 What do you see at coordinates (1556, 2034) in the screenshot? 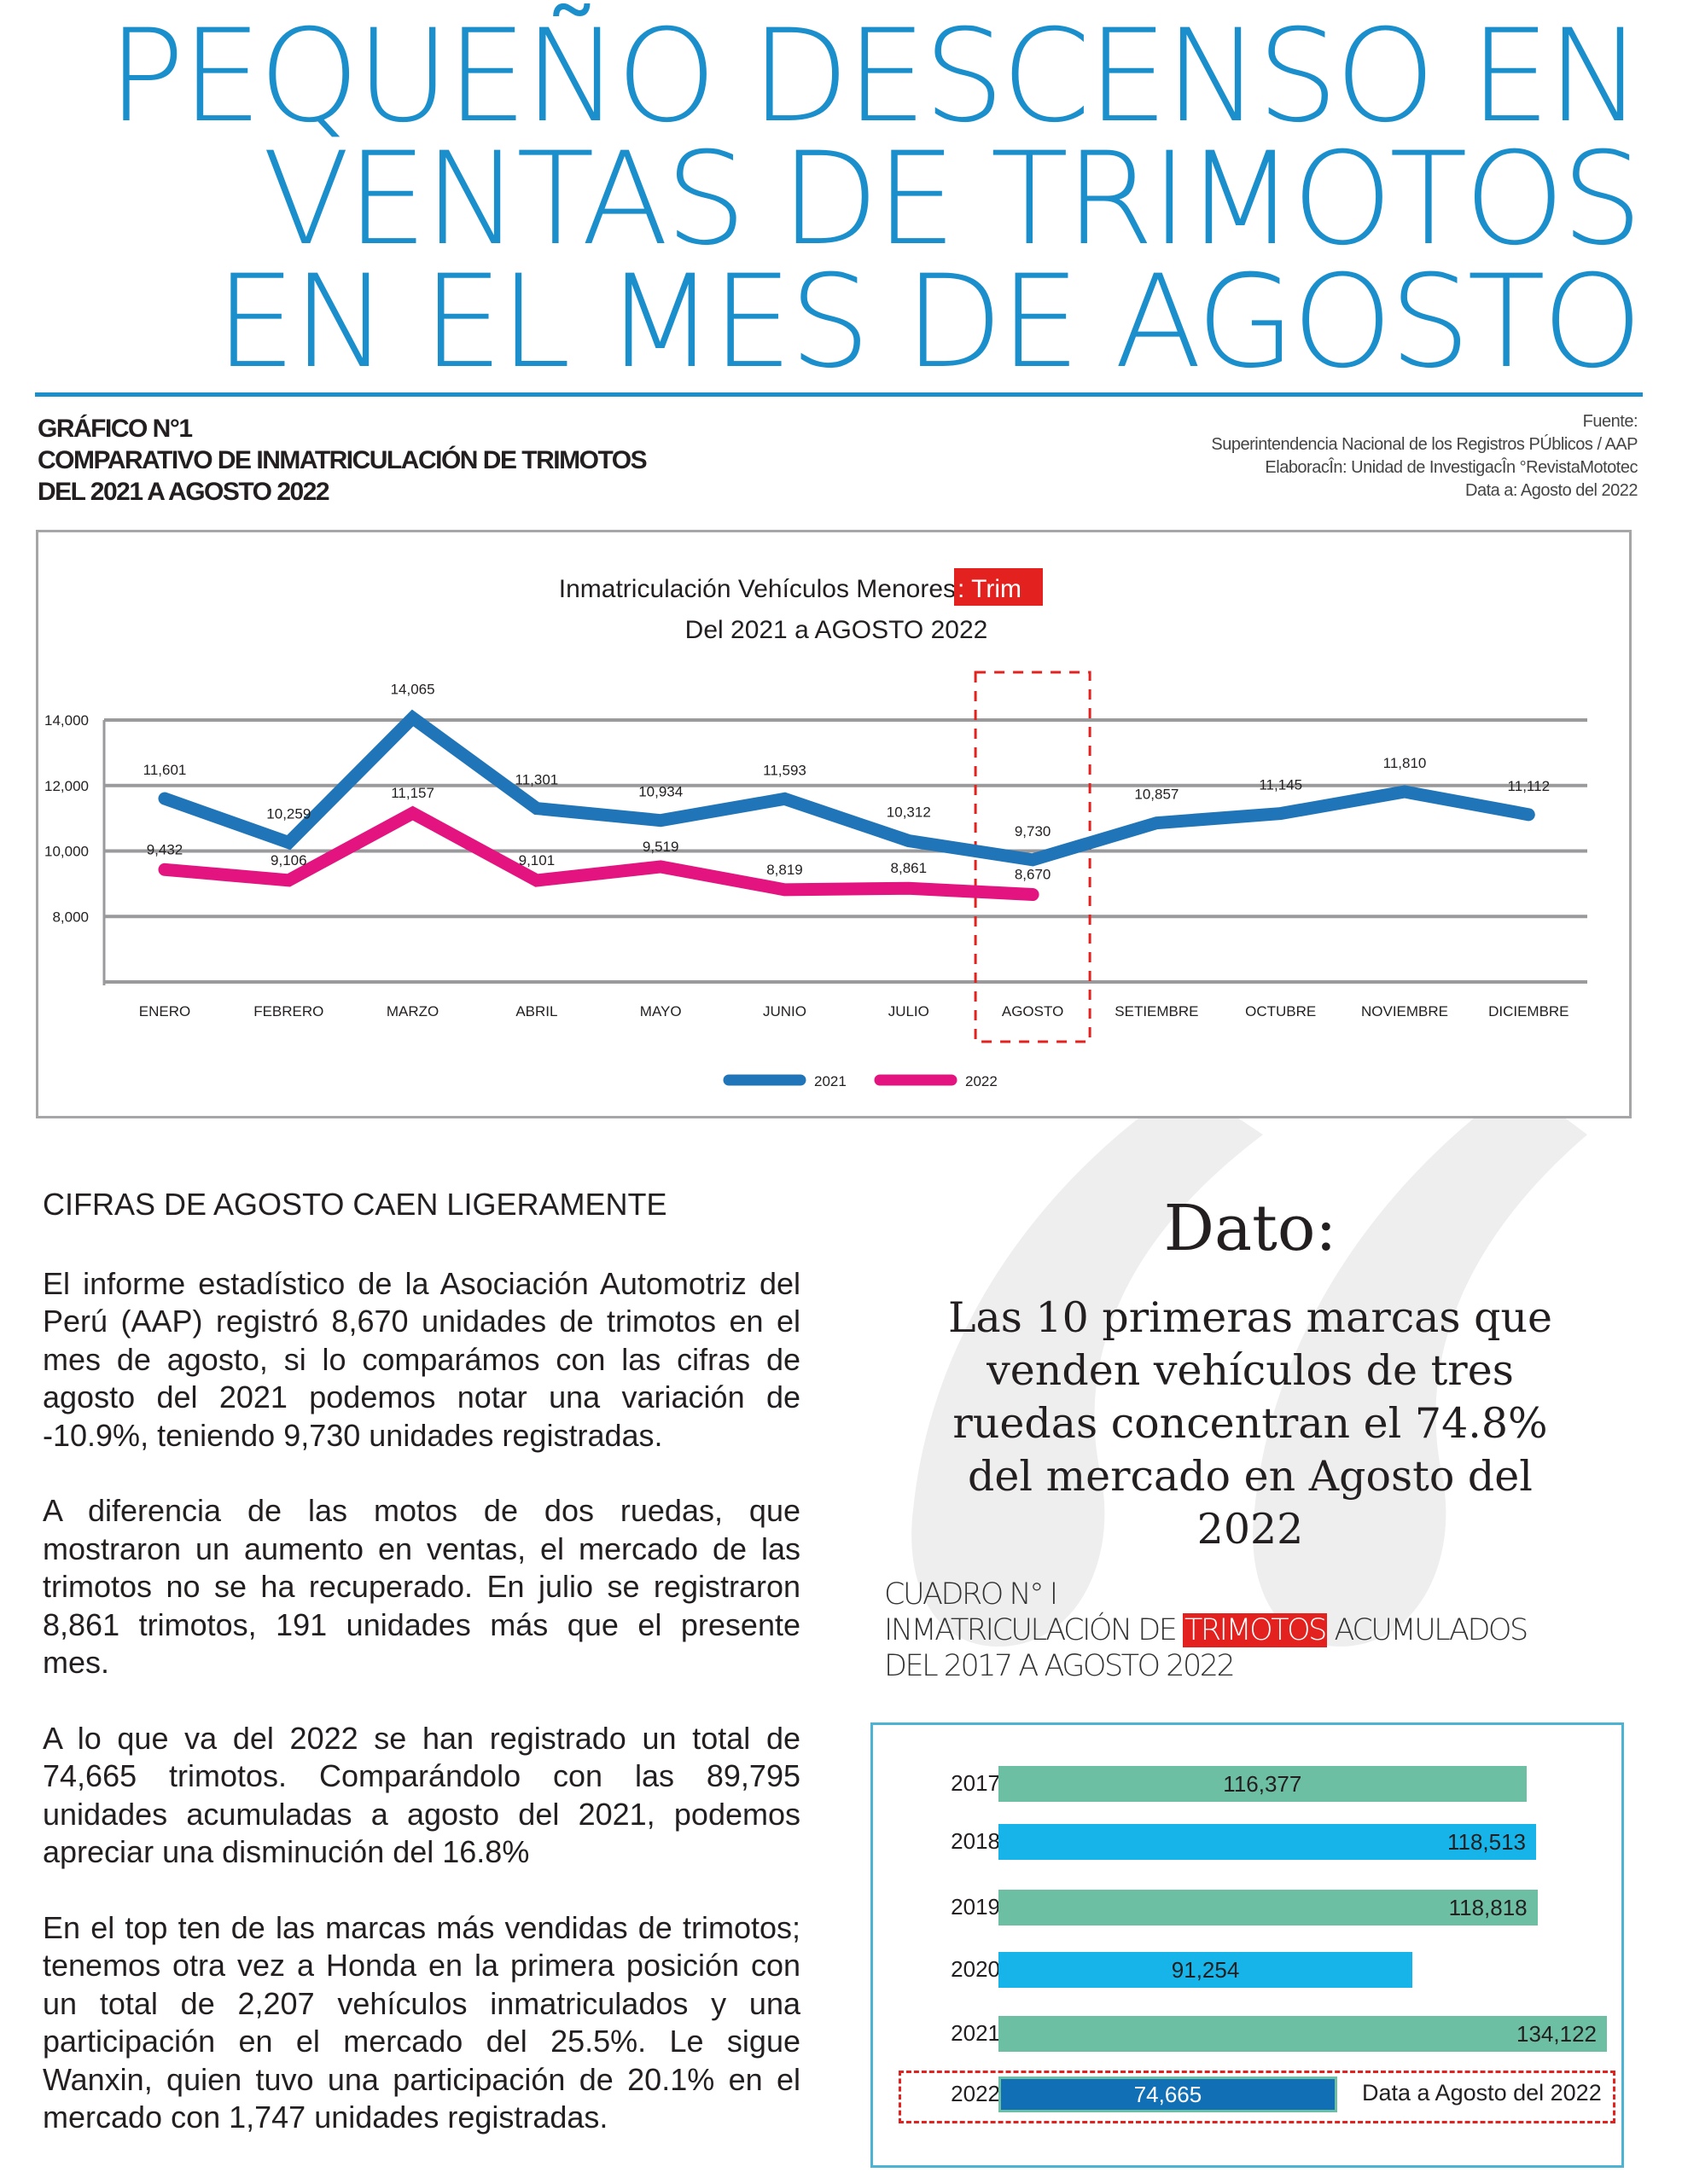
I see `bar-value-label: 134,122` at bounding box center [1556, 2034].